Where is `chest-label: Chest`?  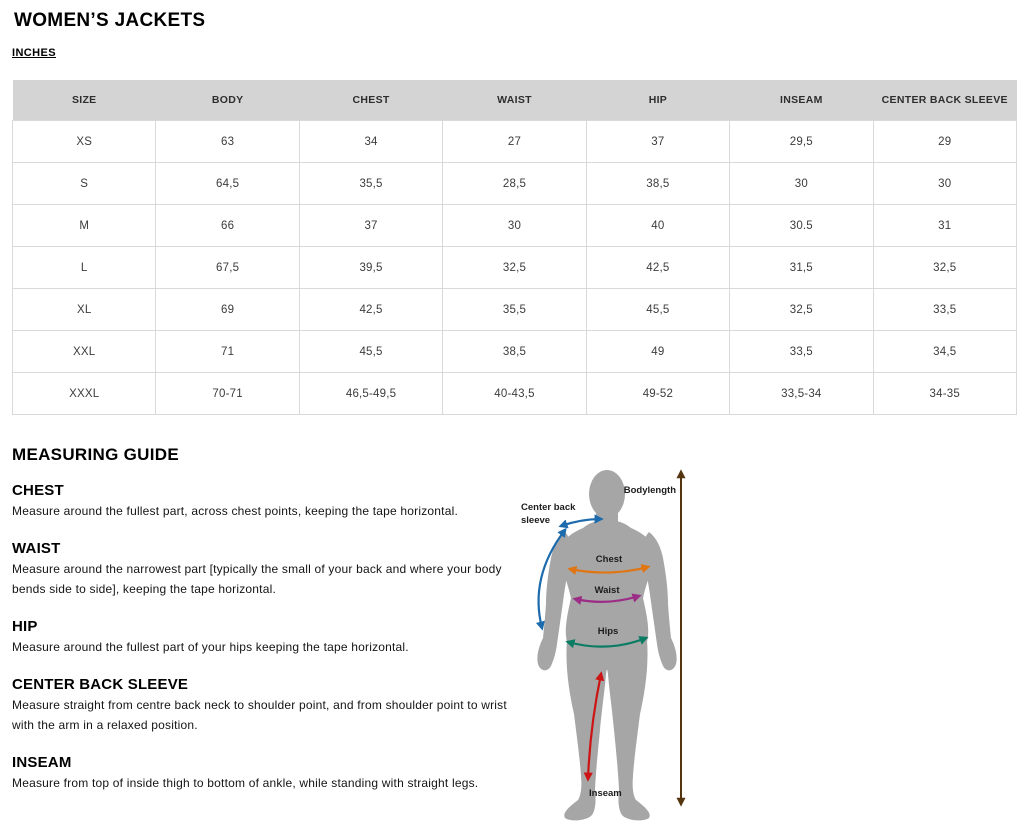
chest-label: Chest is located at coordinates (609, 559).